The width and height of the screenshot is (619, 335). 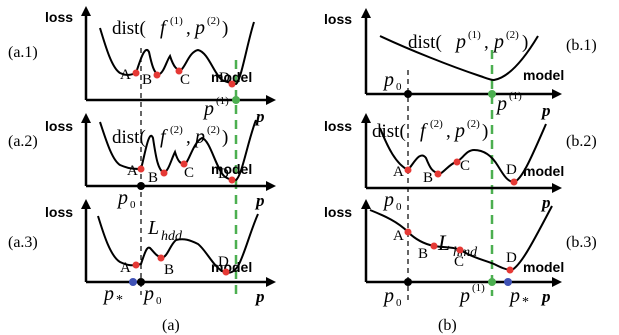 I want to click on loss-curve, so click(x=178, y=243).